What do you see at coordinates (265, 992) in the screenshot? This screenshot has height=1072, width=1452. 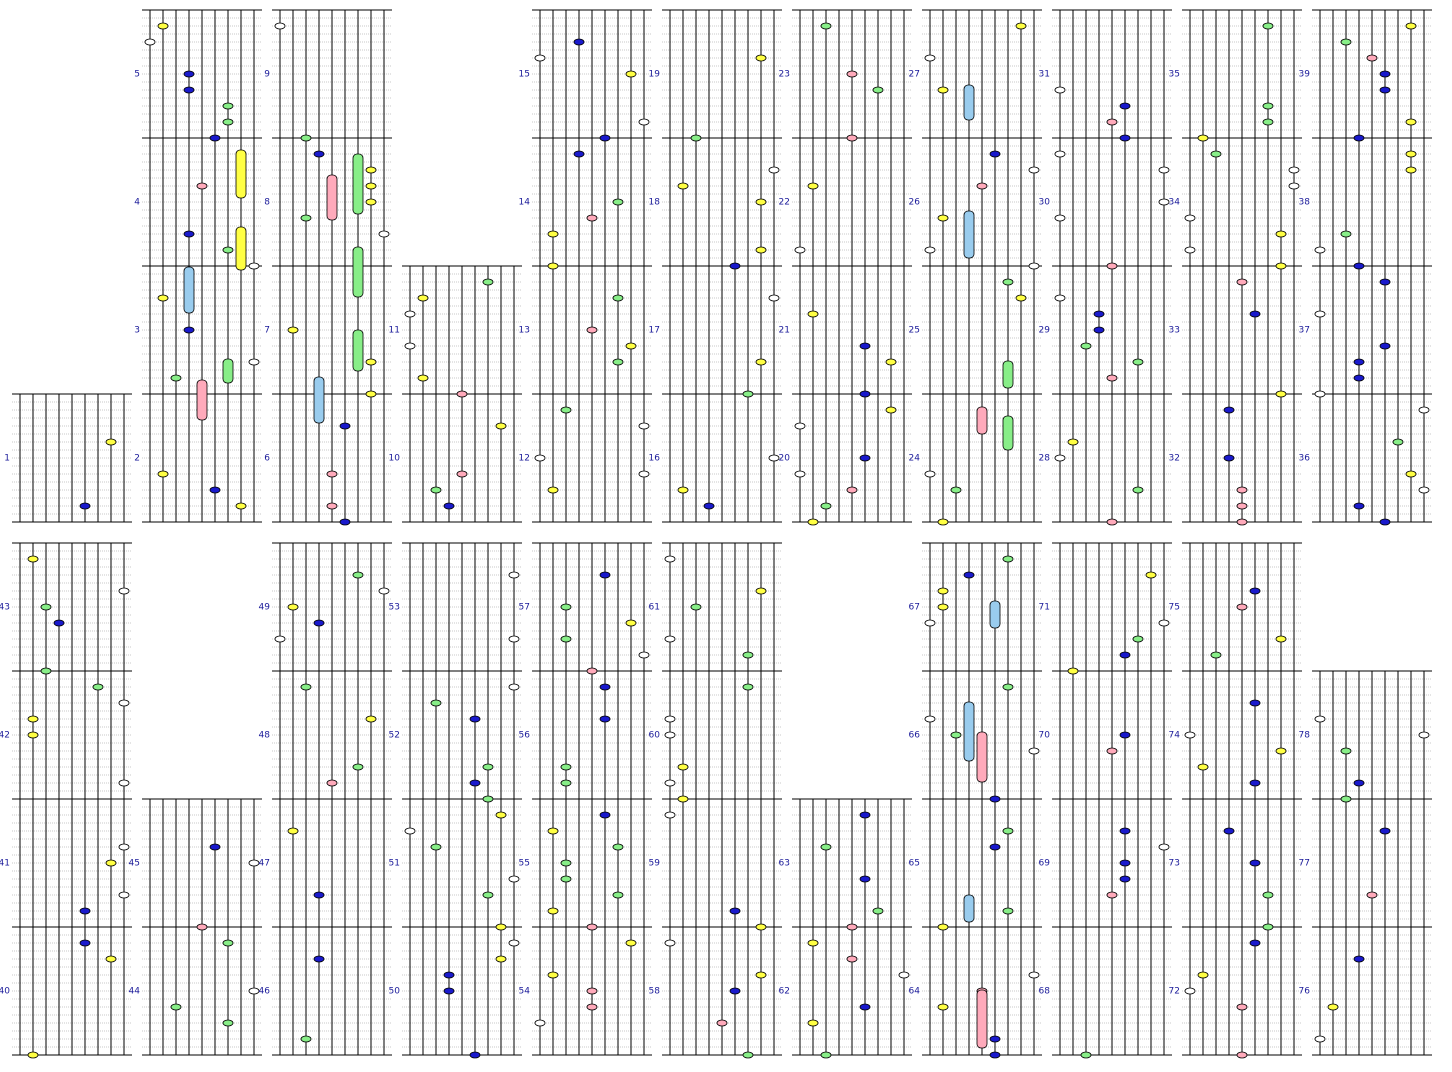 I see `measure-number: 46` at bounding box center [265, 992].